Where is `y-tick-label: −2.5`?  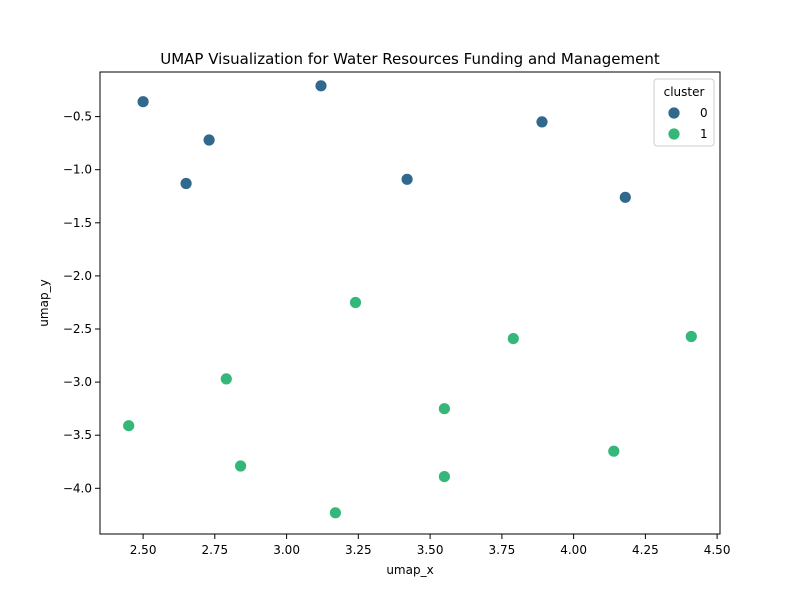
y-tick-label: −2.5 is located at coordinates (77, 329).